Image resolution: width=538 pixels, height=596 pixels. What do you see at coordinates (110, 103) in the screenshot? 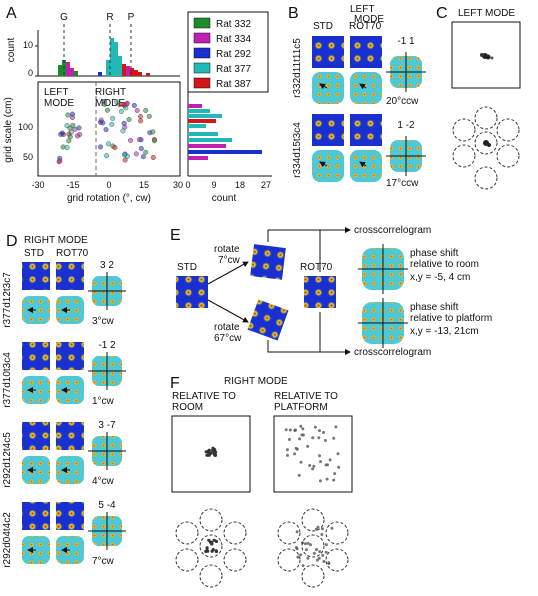
I see `mode-right-2: MODE` at bounding box center [110, 103].